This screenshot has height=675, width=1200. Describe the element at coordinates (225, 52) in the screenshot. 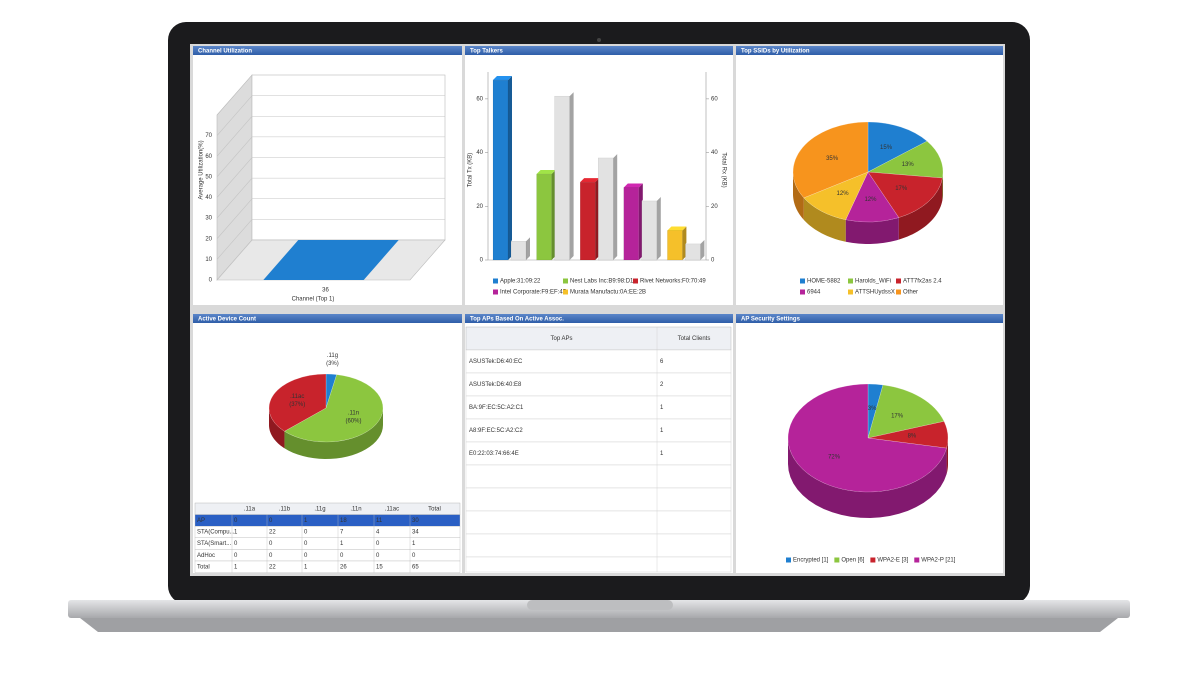

I see `panel-title: Channel Utilization` at that location.